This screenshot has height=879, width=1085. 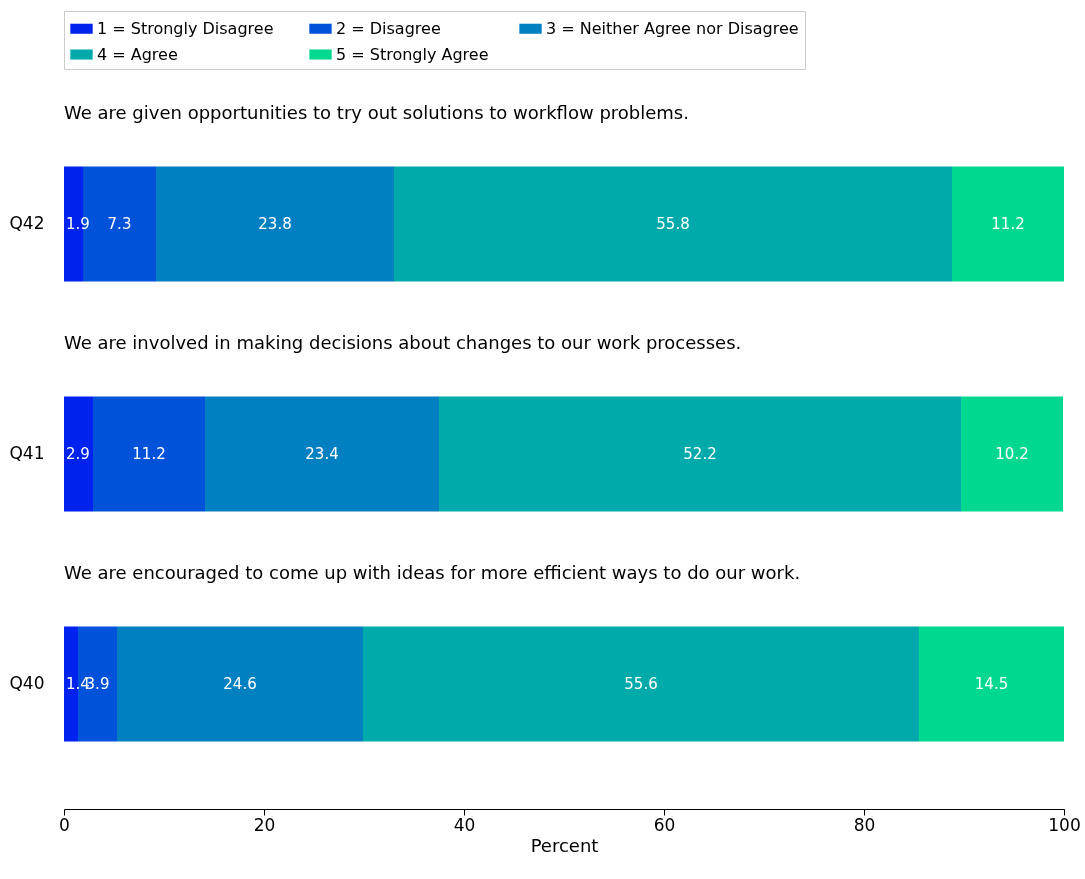 What do you see at coordinates (64, 824) in the screenshot?
I see `x-tick-label: 0` at bounding box center [64, 824].